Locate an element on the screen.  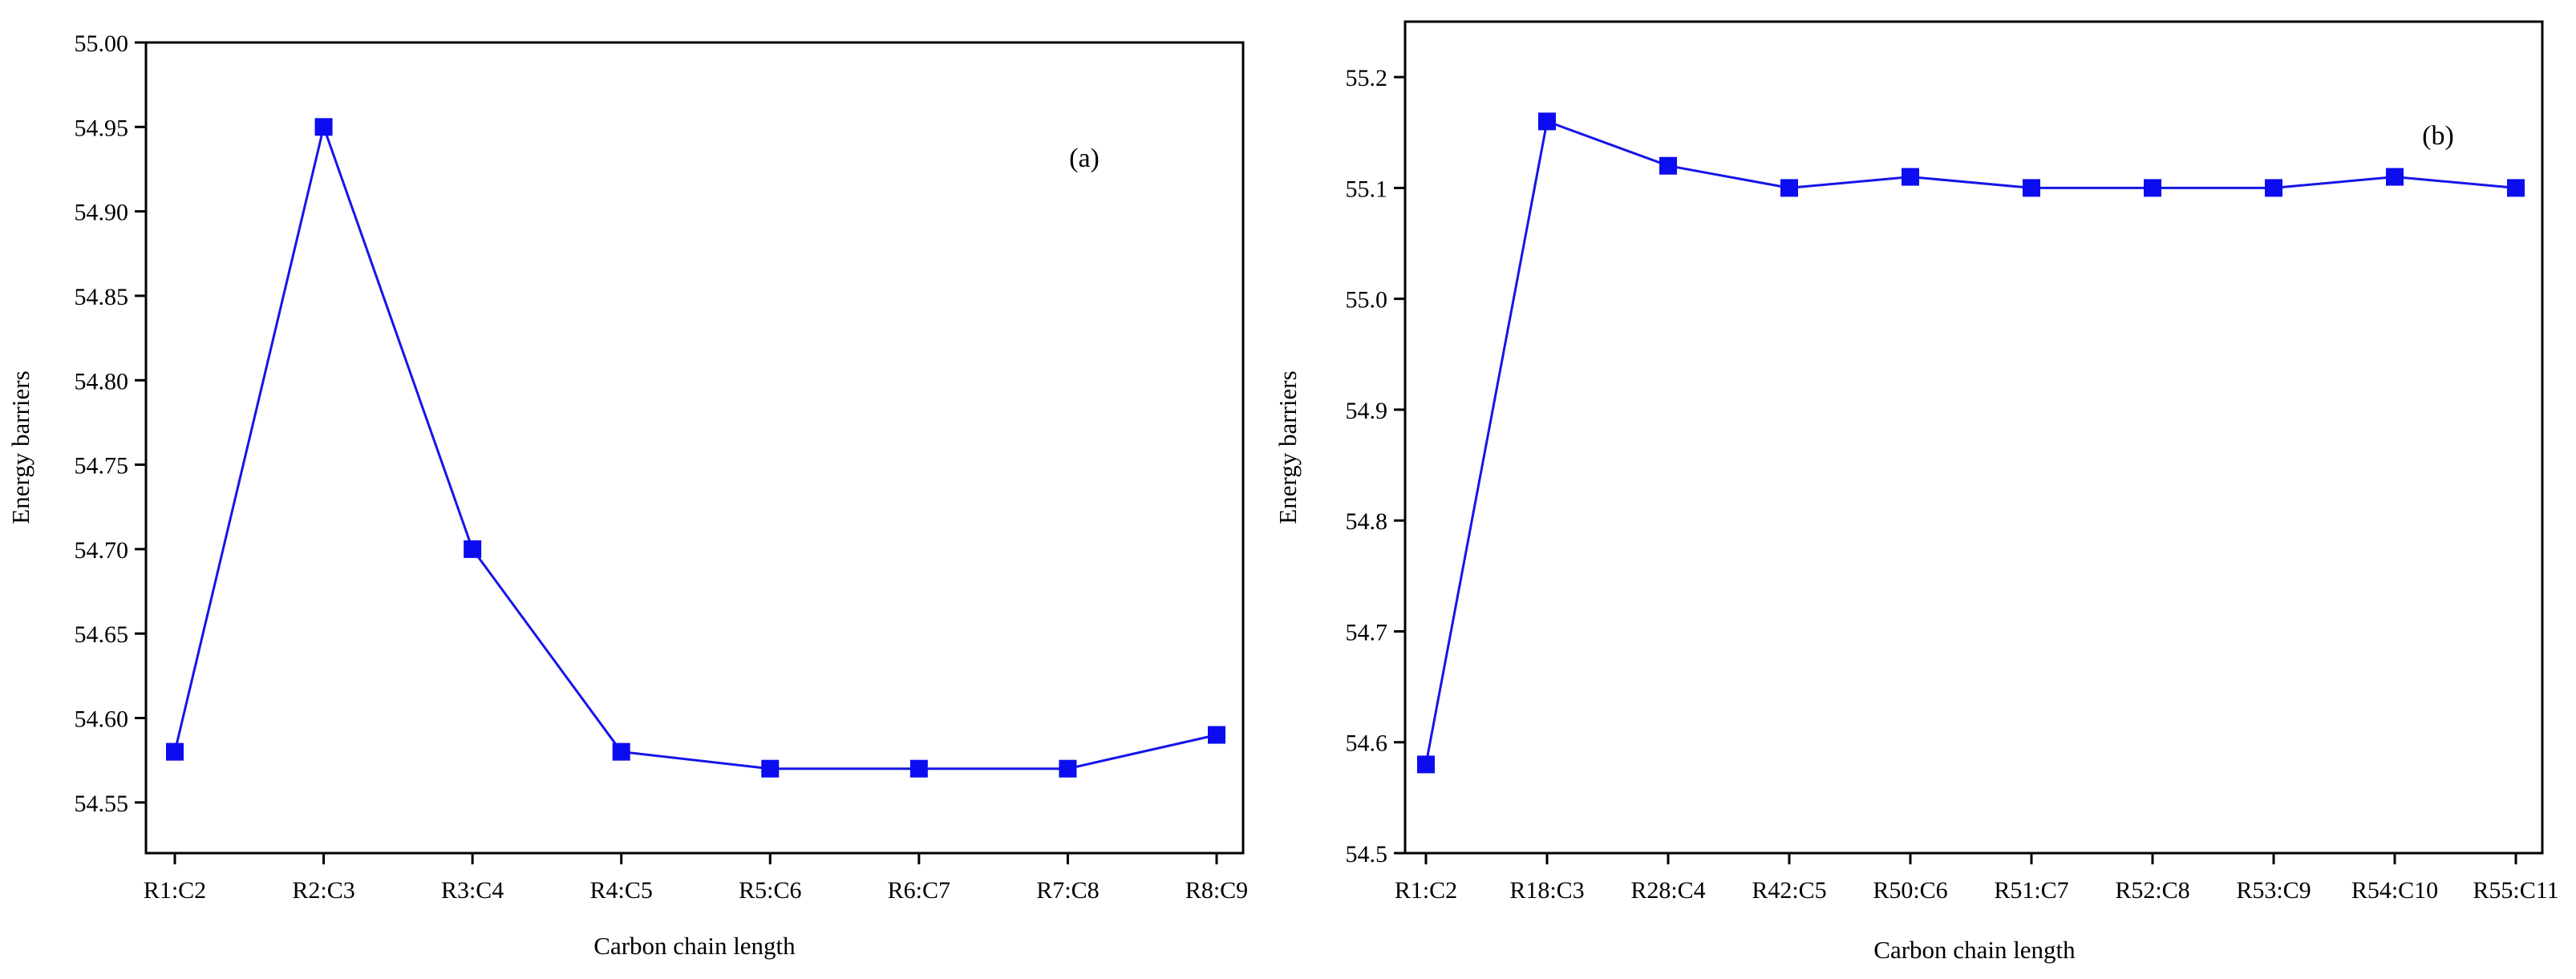
y-axis-b: 54.5 54.6 54.7 54.8 54.9 55.0 55.1 55.2 is located at coordinates (1375, 466).